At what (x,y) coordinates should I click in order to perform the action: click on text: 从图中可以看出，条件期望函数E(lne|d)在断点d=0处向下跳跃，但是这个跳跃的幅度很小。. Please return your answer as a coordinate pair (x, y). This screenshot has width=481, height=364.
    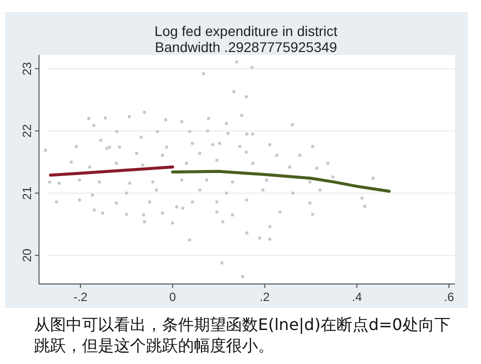
    Looking at the image, I should click on (243, 335).